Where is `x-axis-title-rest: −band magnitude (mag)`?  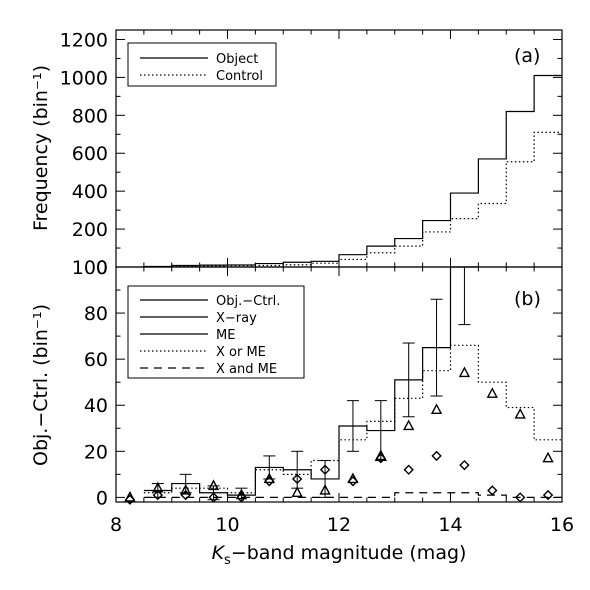
x-axis-title-rest: −band magnitude (mag) is located at coordinates (349, 553).